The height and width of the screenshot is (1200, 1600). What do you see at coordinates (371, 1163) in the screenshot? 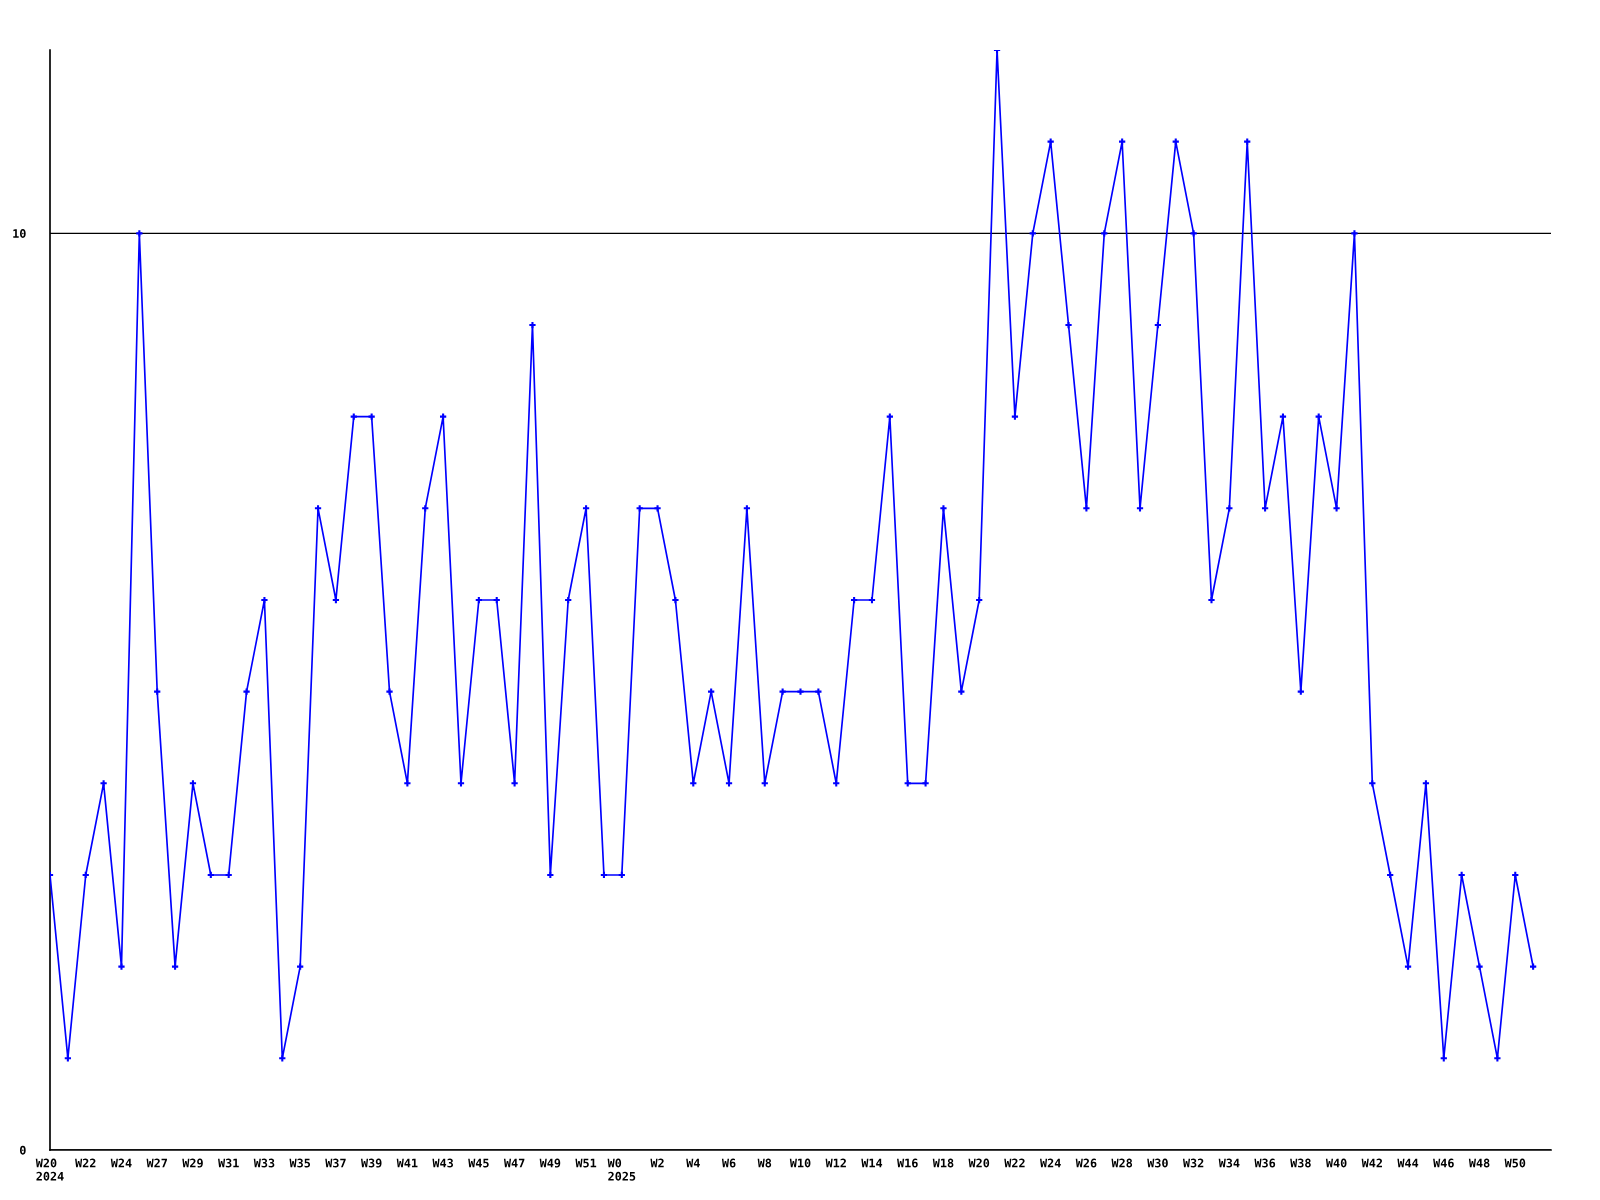
I see `x-tick-label: W39` at bounding box center [371, 1163].